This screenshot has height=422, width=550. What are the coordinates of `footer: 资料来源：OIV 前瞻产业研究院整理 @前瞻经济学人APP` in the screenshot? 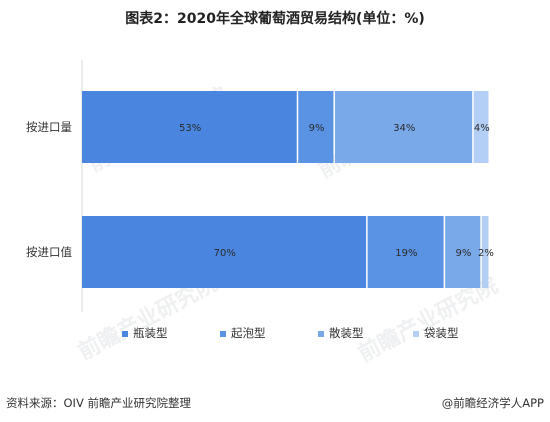 It's located at (275, 405).